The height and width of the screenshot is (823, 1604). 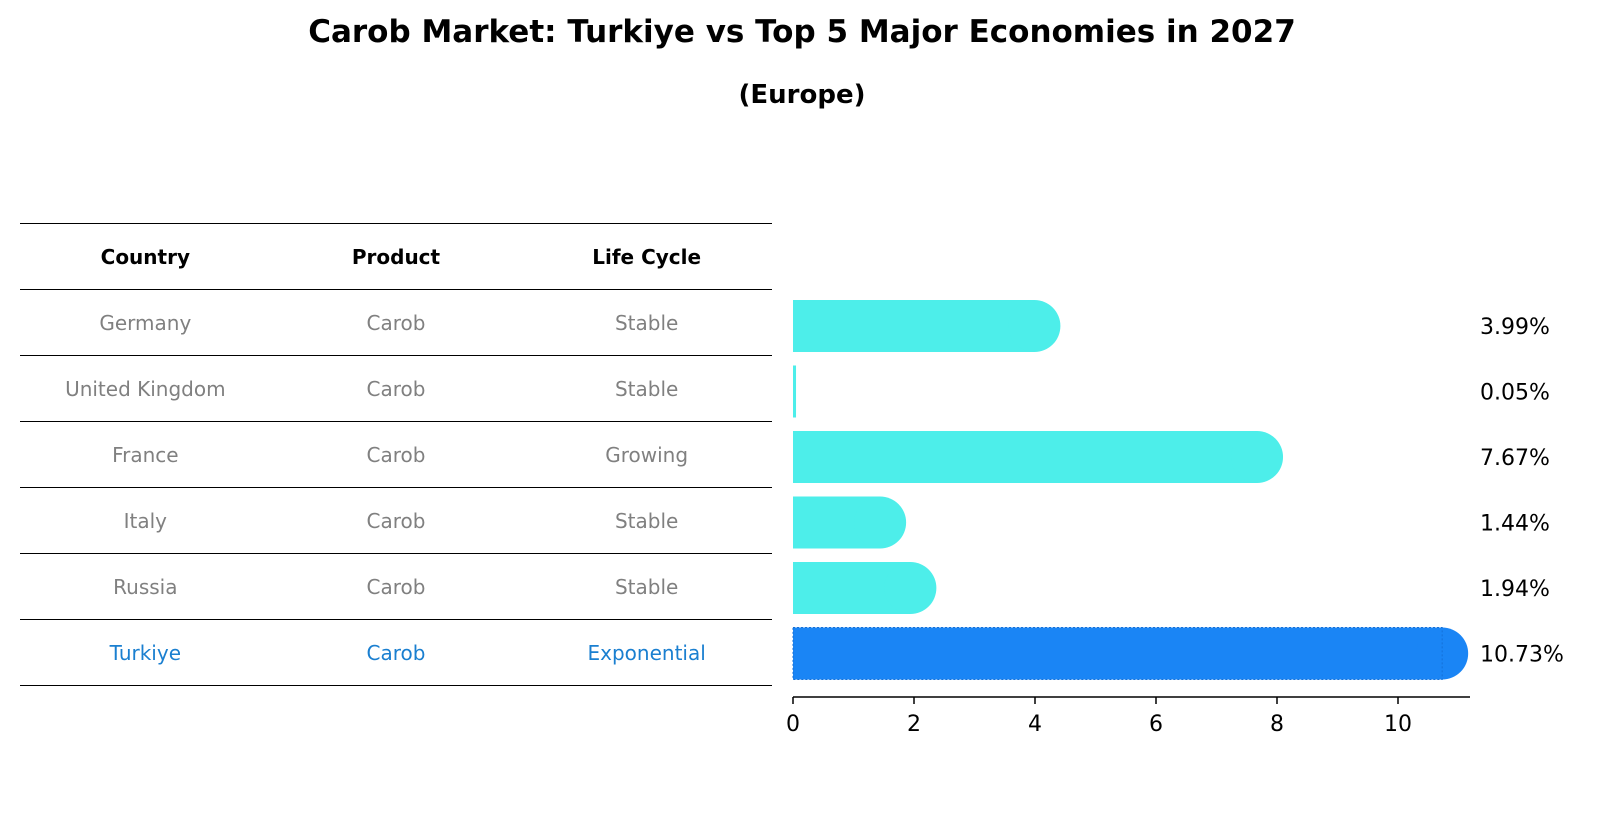 I want to click on cell-country: Germany, so click(x=145, y=322).